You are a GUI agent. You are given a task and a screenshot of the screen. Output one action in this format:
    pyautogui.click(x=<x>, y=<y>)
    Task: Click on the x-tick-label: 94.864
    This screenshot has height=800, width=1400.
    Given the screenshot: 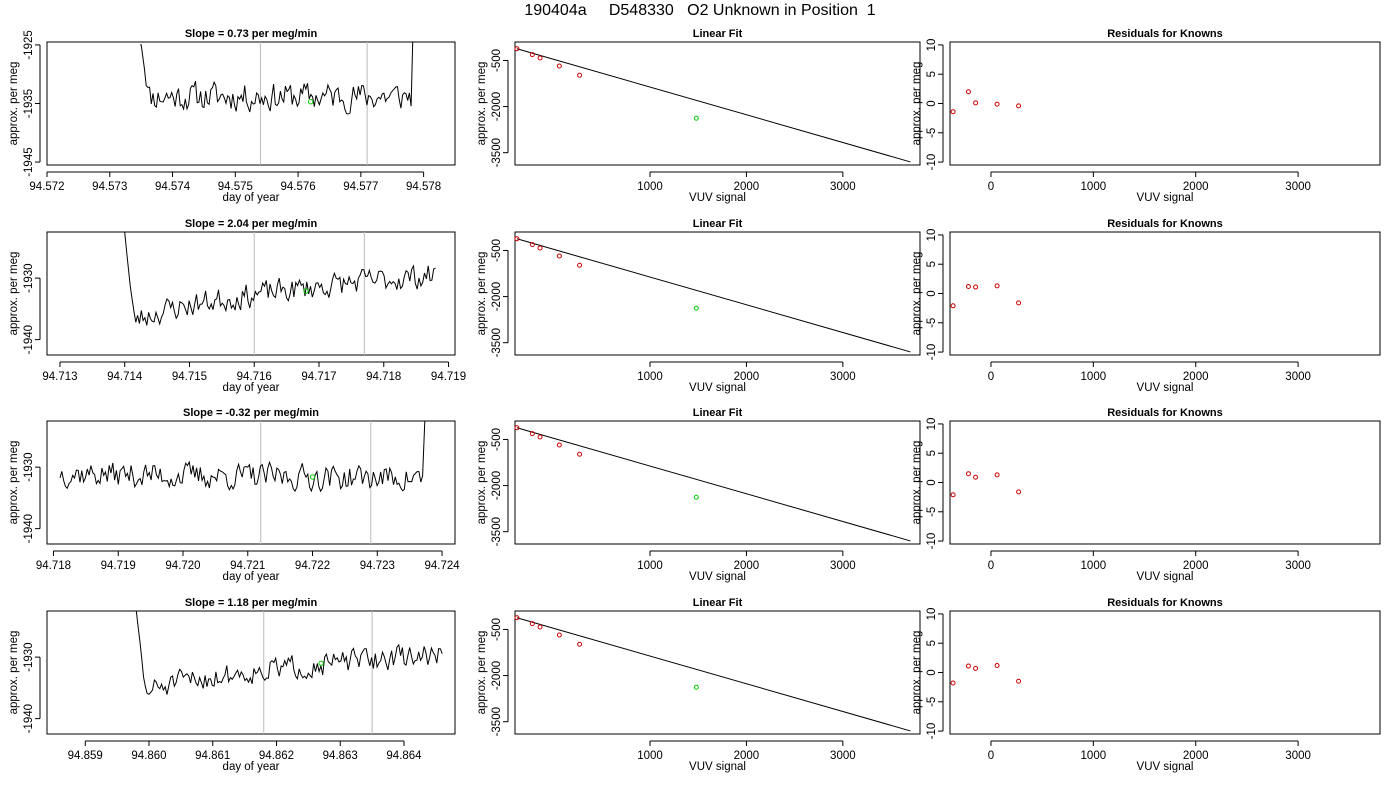 What is the action you would take?
    pyautogui.click(x=404, y=756)
    